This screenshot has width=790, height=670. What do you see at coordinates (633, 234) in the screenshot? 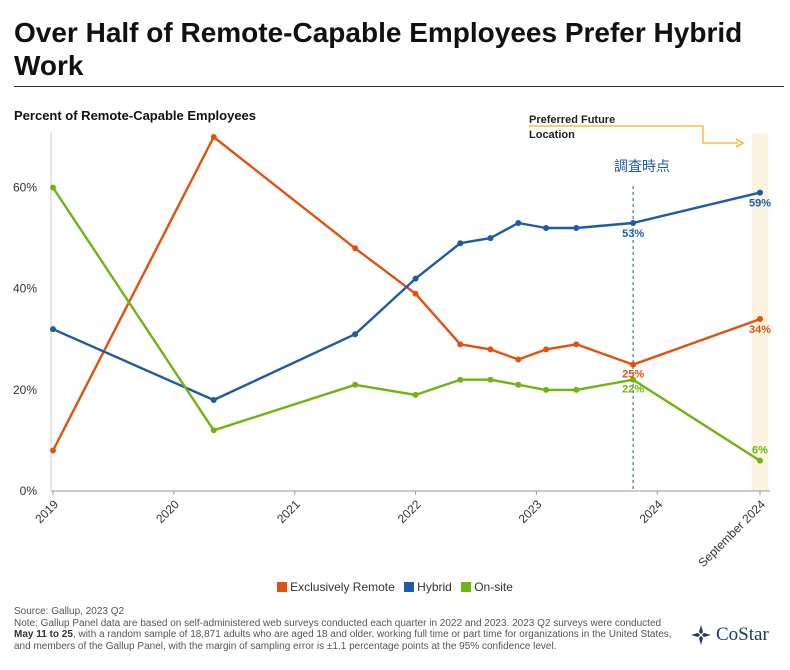
I see `data-label-hybrid: 53%` at bounding box center [633, 234].